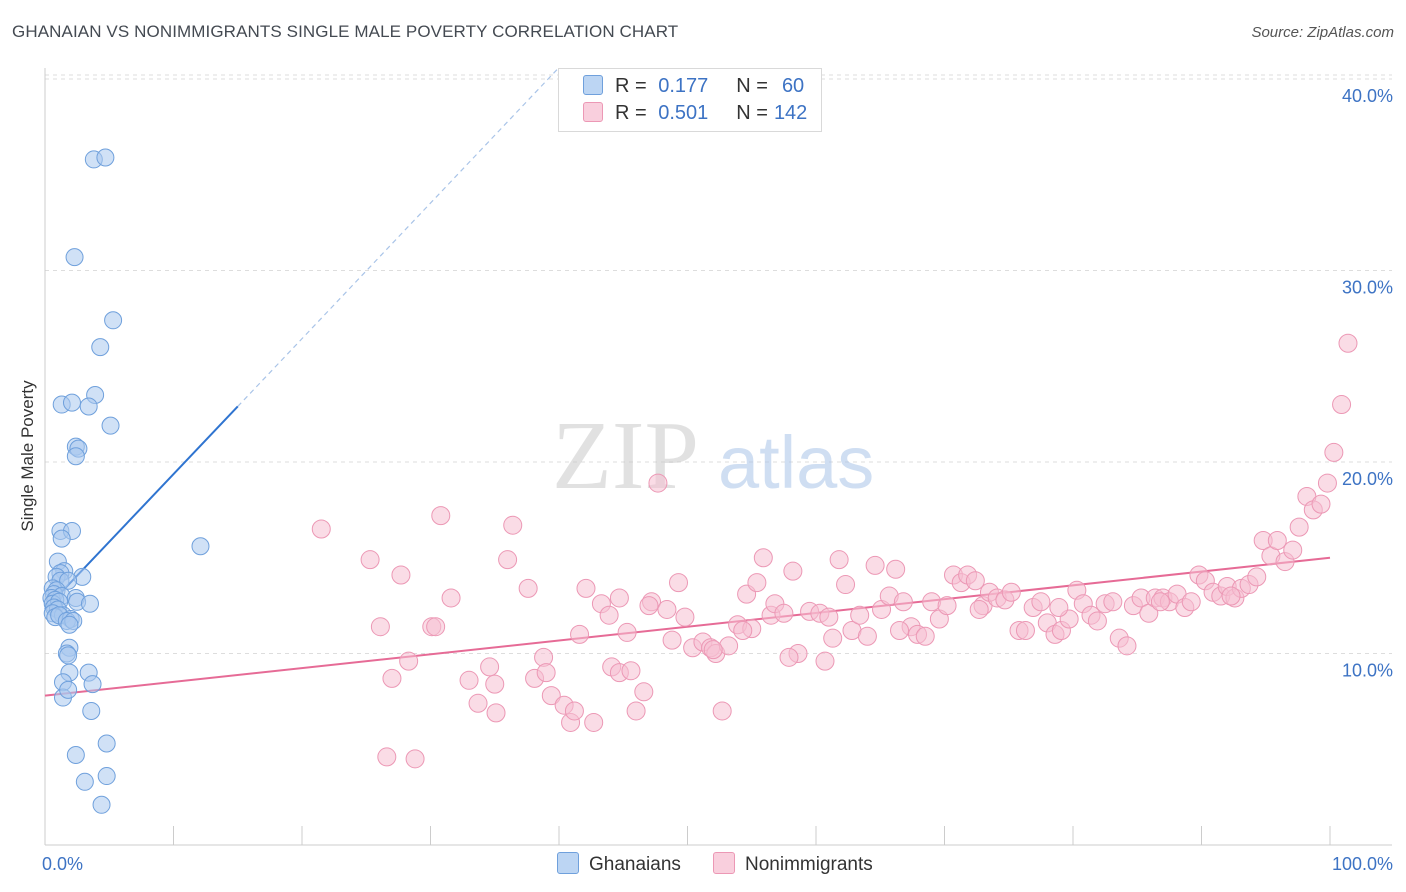 The height and width of the screenshot is (892, 1406). Describe the element at coordinates (27, 456) in the screenshot. I see `y-axis-label: Single Male Poverty` at that location.